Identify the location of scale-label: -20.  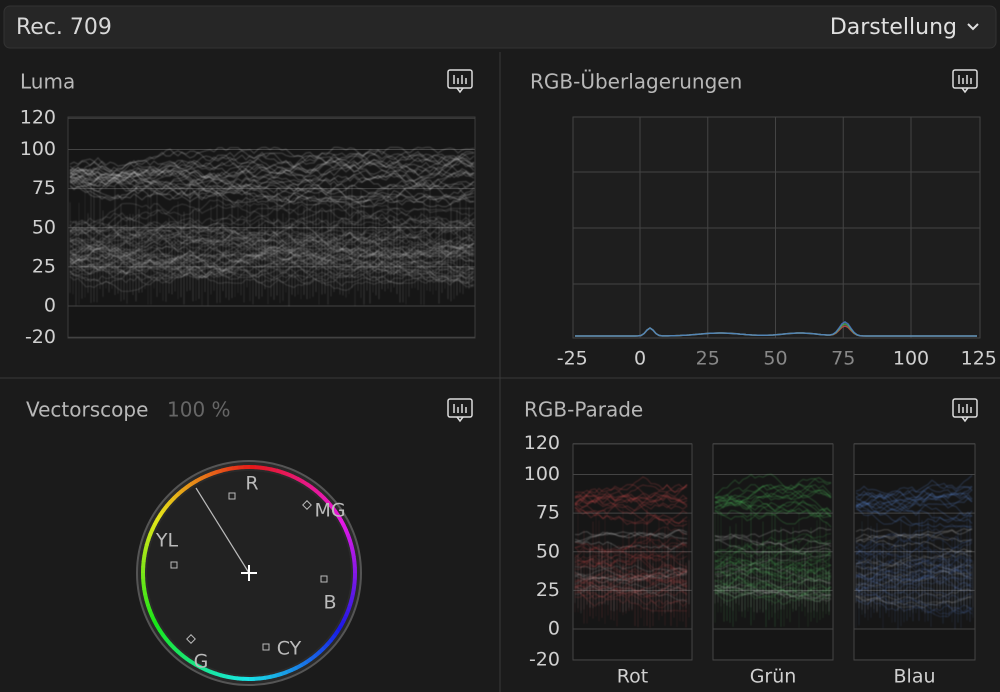
(544, 659).